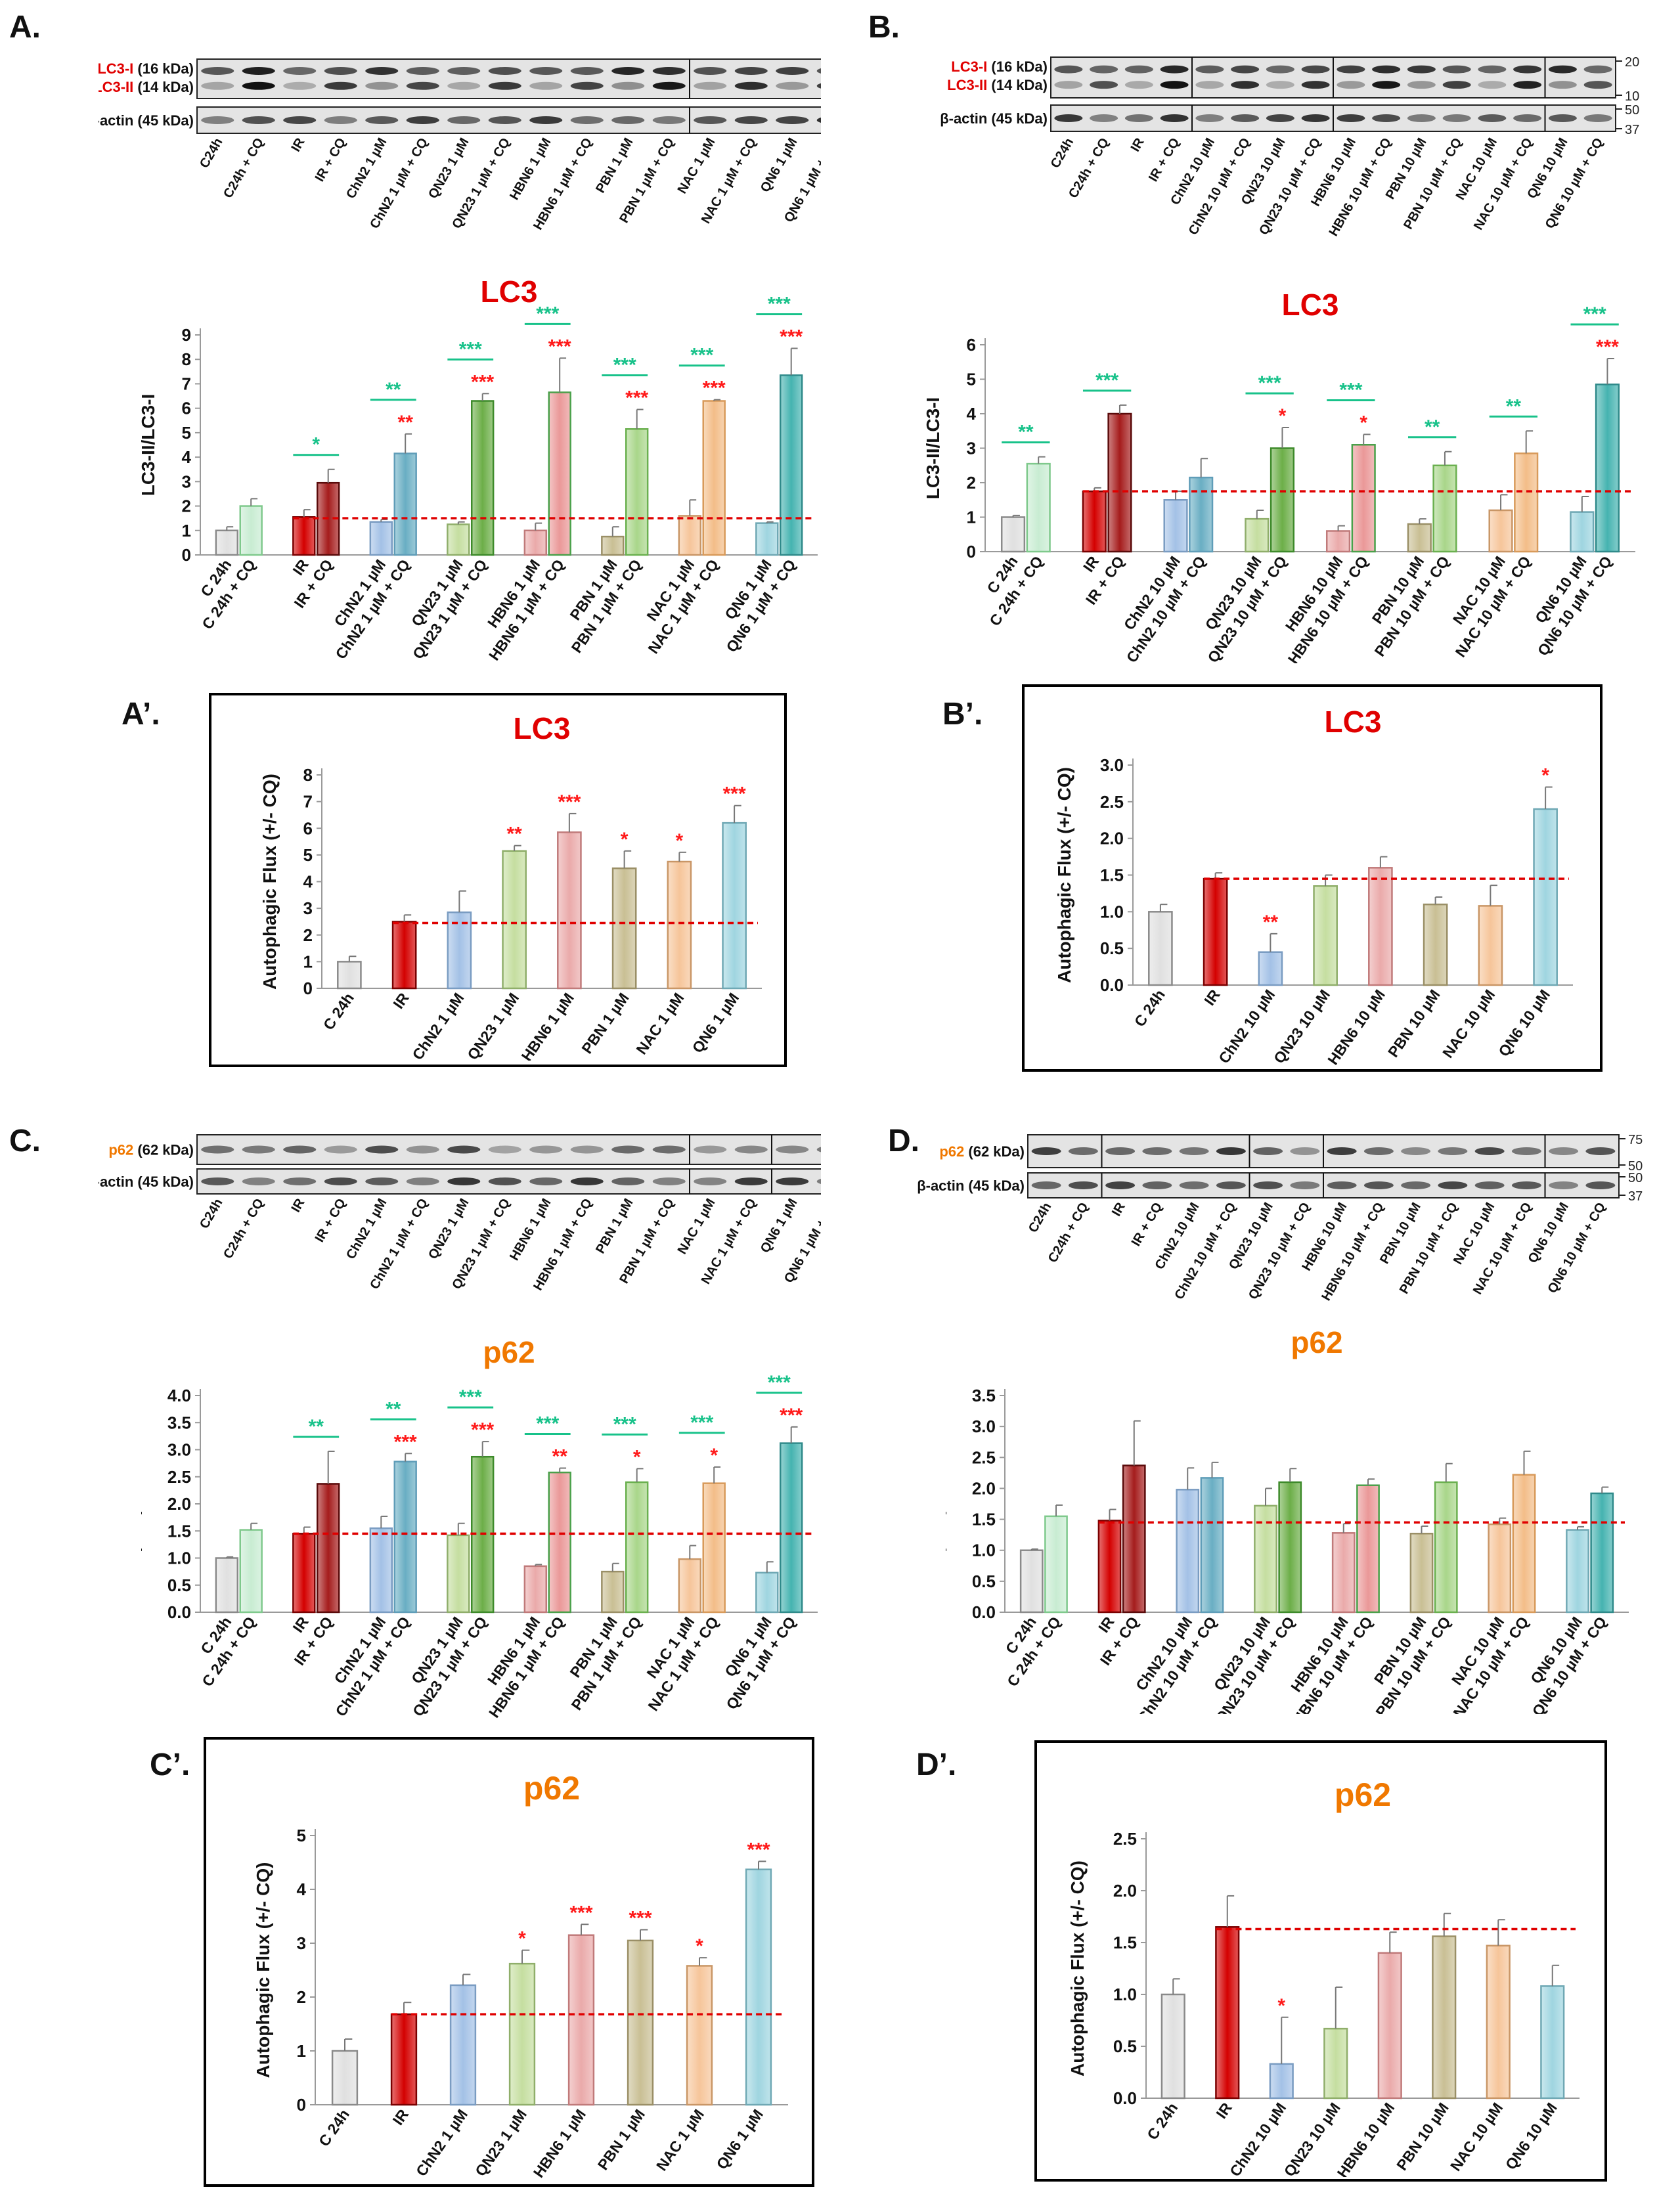  I want to click on x-tick-label: NAC 10 µM, so click(1476, 2136).